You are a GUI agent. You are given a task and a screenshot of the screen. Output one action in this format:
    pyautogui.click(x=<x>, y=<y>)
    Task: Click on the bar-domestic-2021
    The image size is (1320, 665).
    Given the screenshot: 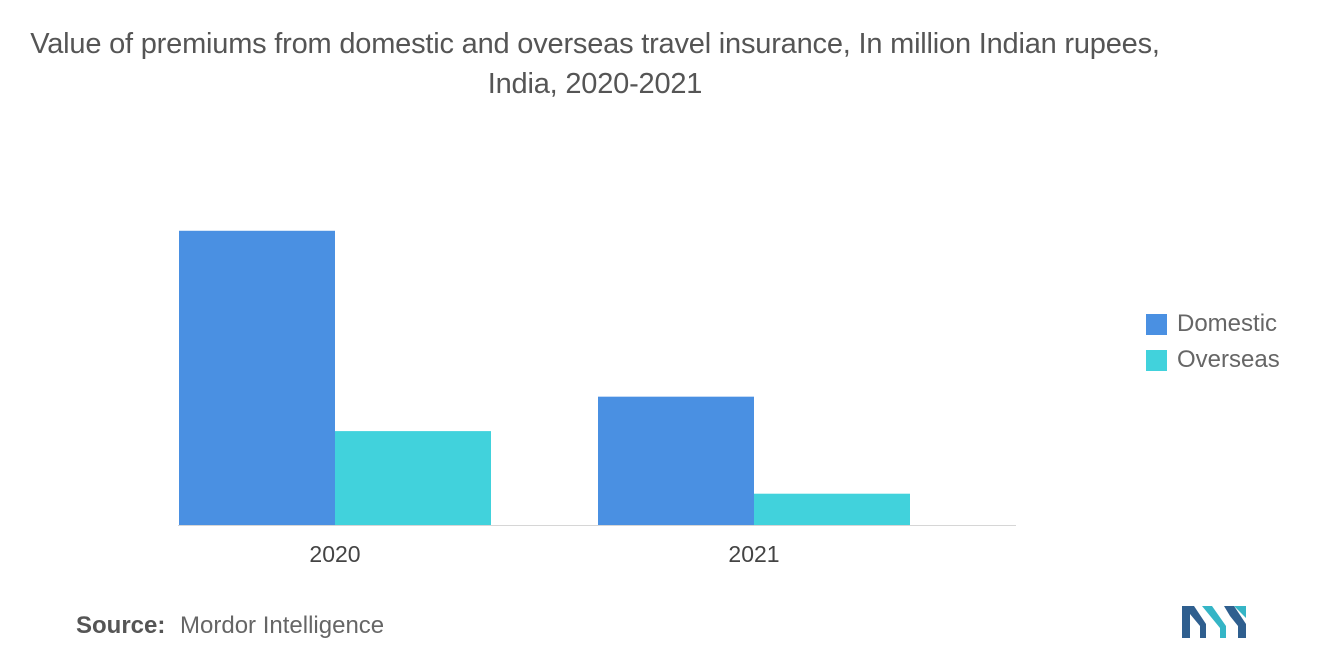 What is the action you would take?
    pyautogui.click(x=676, y=460)
    